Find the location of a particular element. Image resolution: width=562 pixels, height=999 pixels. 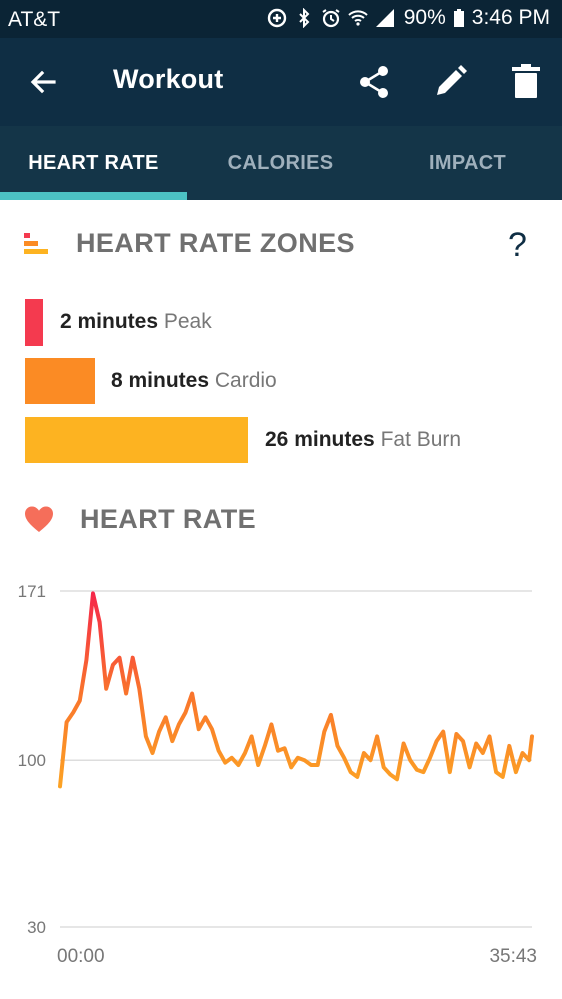

battery-icon is located at coordinates (458, 18).